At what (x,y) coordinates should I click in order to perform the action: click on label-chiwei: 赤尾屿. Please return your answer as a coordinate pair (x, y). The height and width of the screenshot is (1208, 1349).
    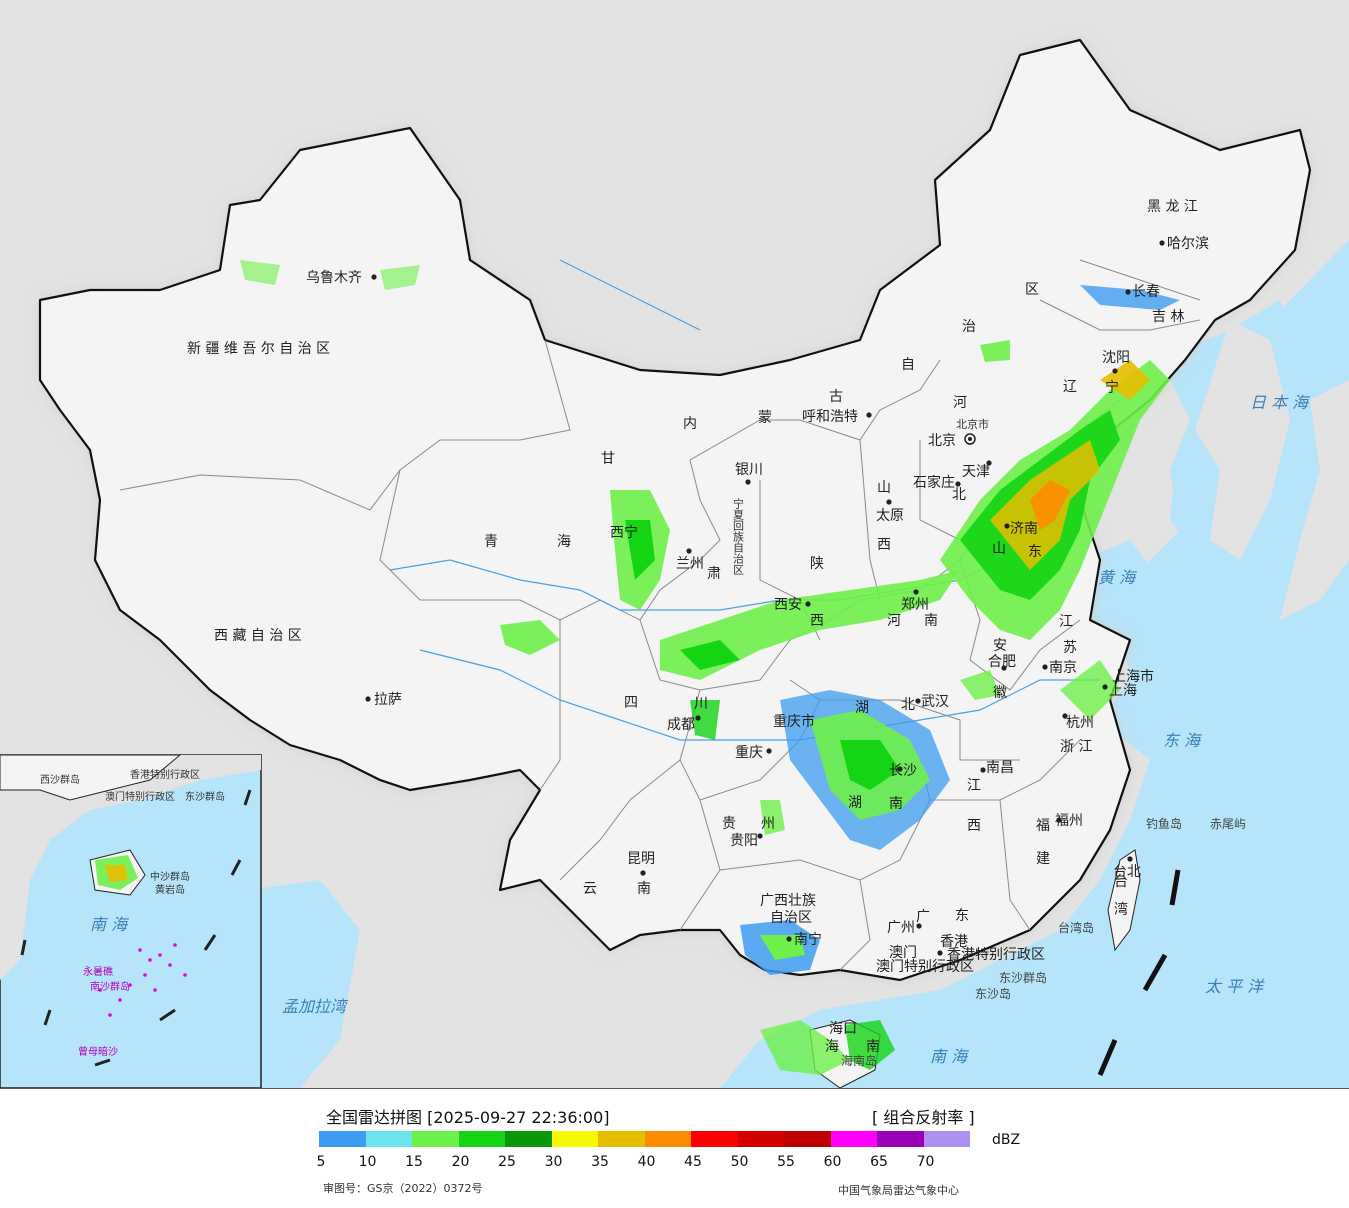
    Looking at the image, I should click on (1228, 824).